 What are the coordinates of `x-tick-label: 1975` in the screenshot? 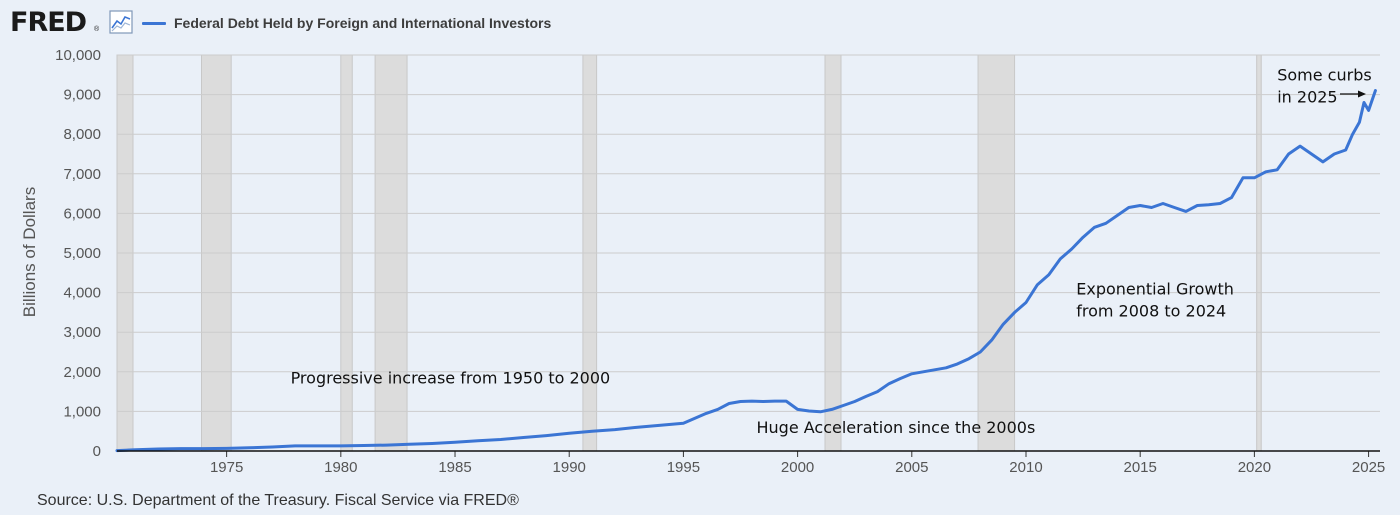 It's located at (226, 467).